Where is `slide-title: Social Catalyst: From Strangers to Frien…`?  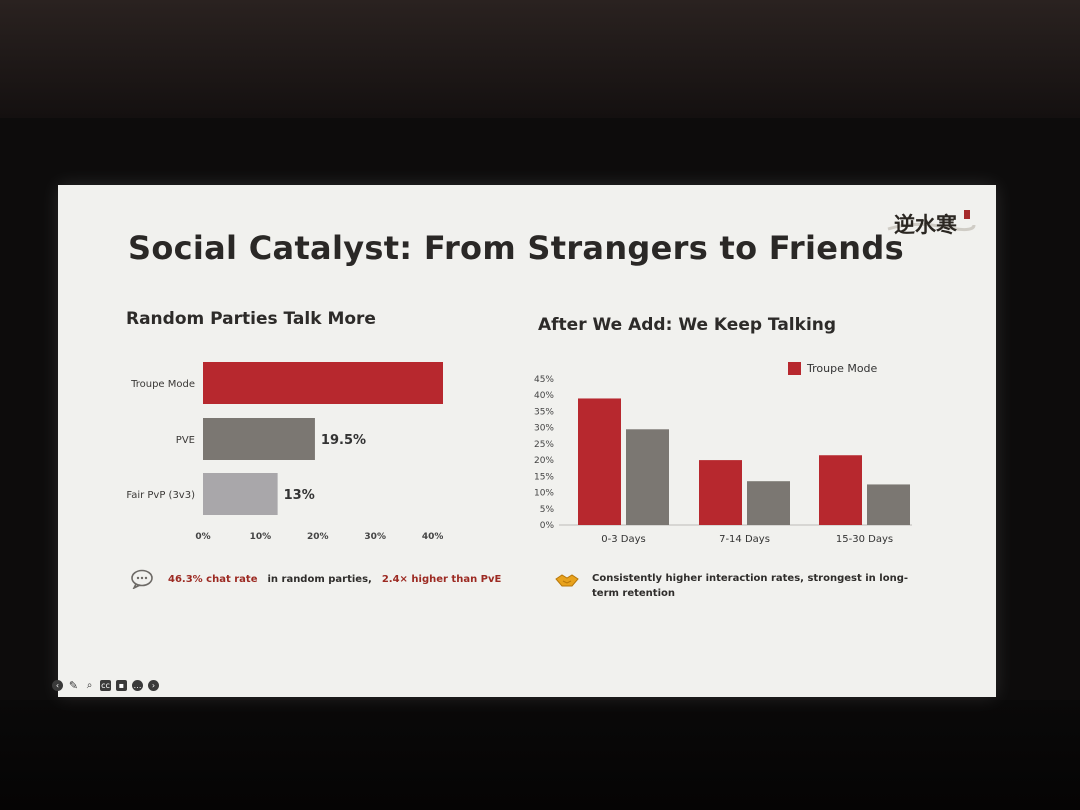 slide-title: Social Catalyst: From Strangers to Frien… is located at coordinates (516, 248).